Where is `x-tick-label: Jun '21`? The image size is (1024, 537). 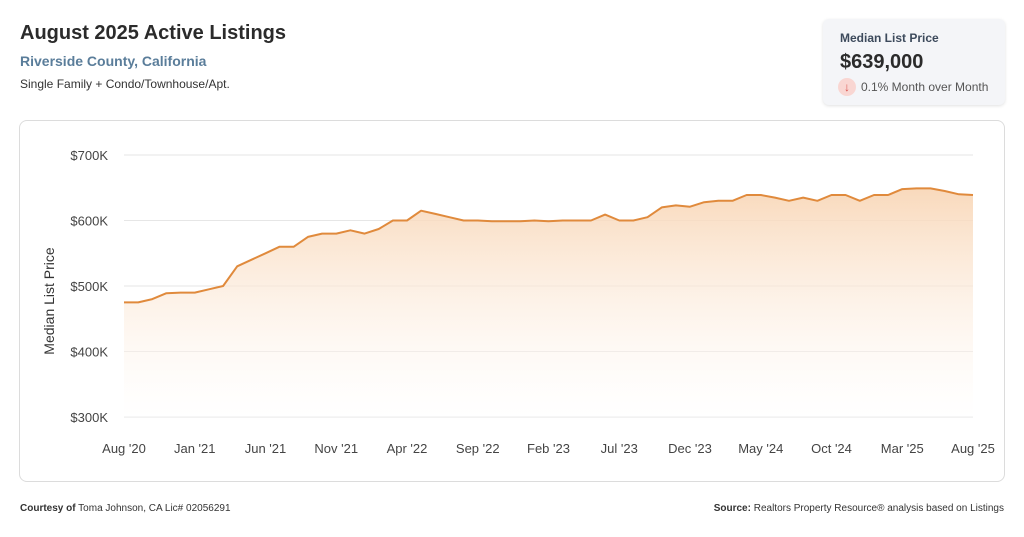
x-tick-label: Jun '21 is located at coordinates (266, 448).